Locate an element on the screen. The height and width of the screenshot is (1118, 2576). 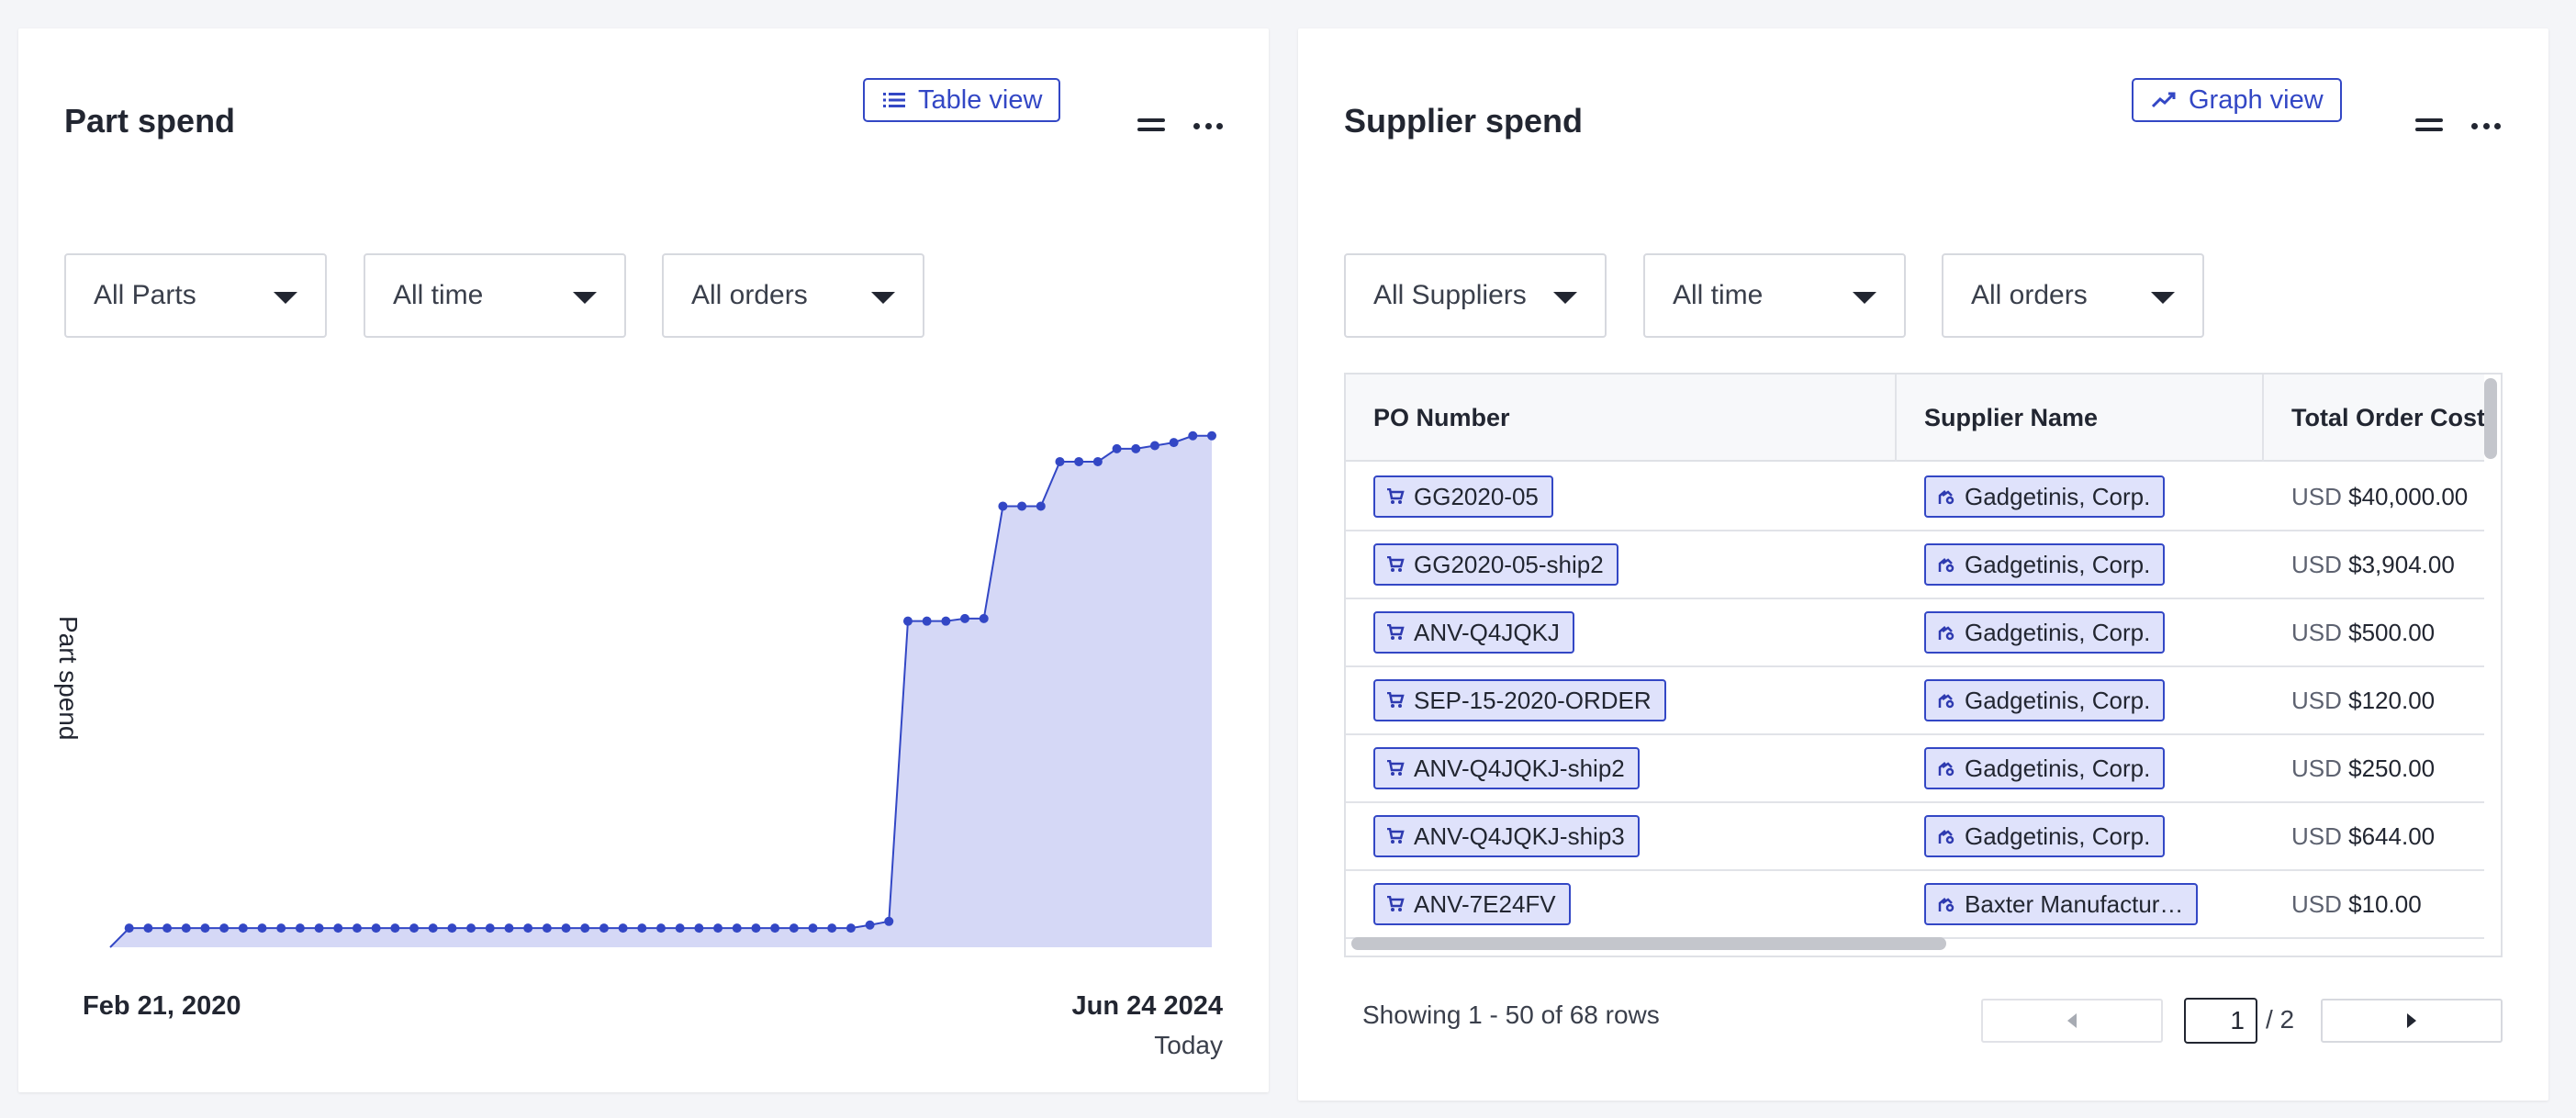
po-number-chip: GG2020-05-ship2 is located at coordinates (1495, 564).